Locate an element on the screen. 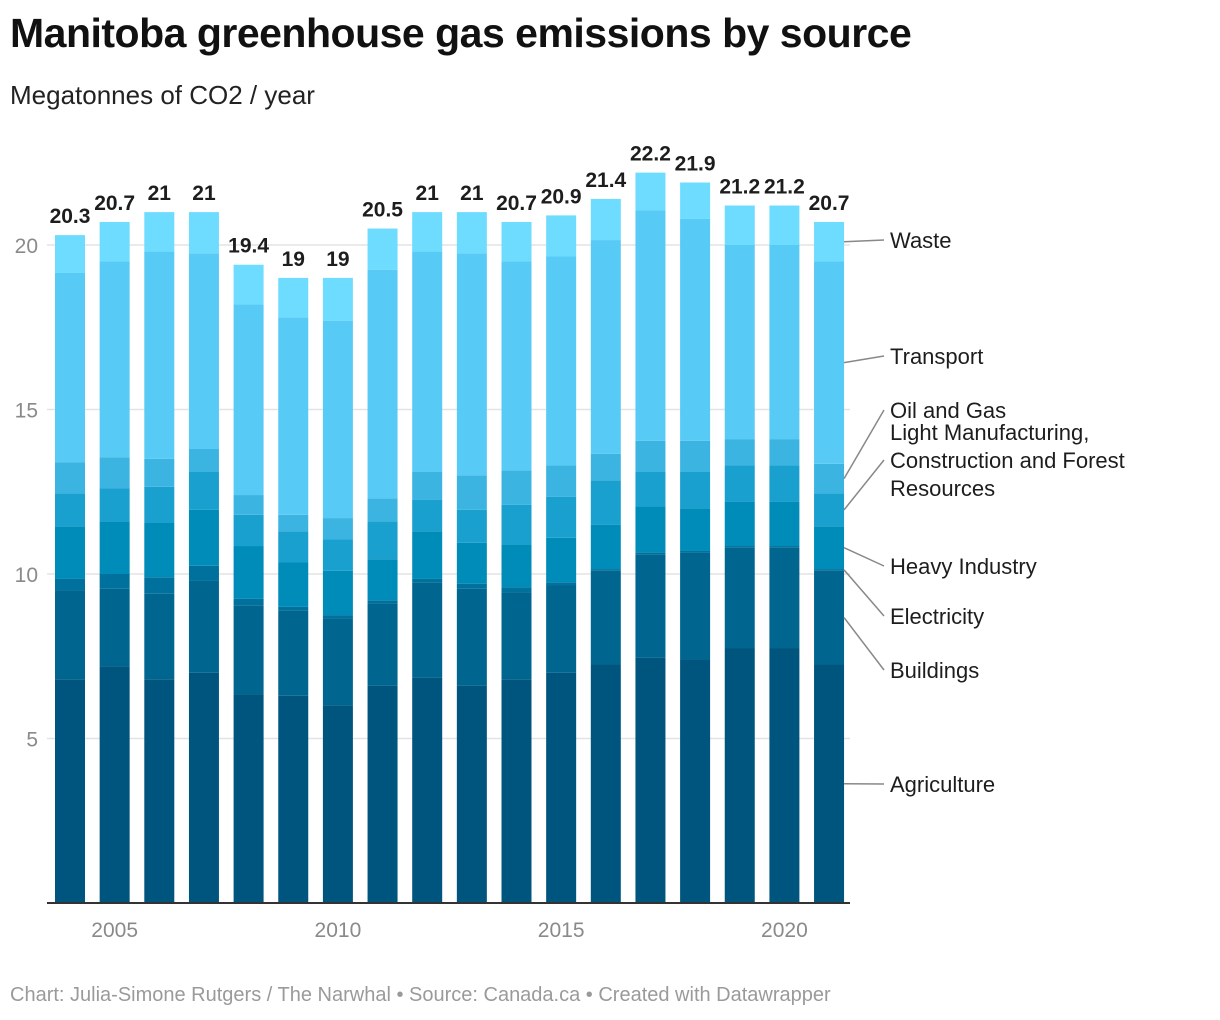 The image size is (1220, 1020). legend-label: Agriculture is located at coordinates (942, 784).